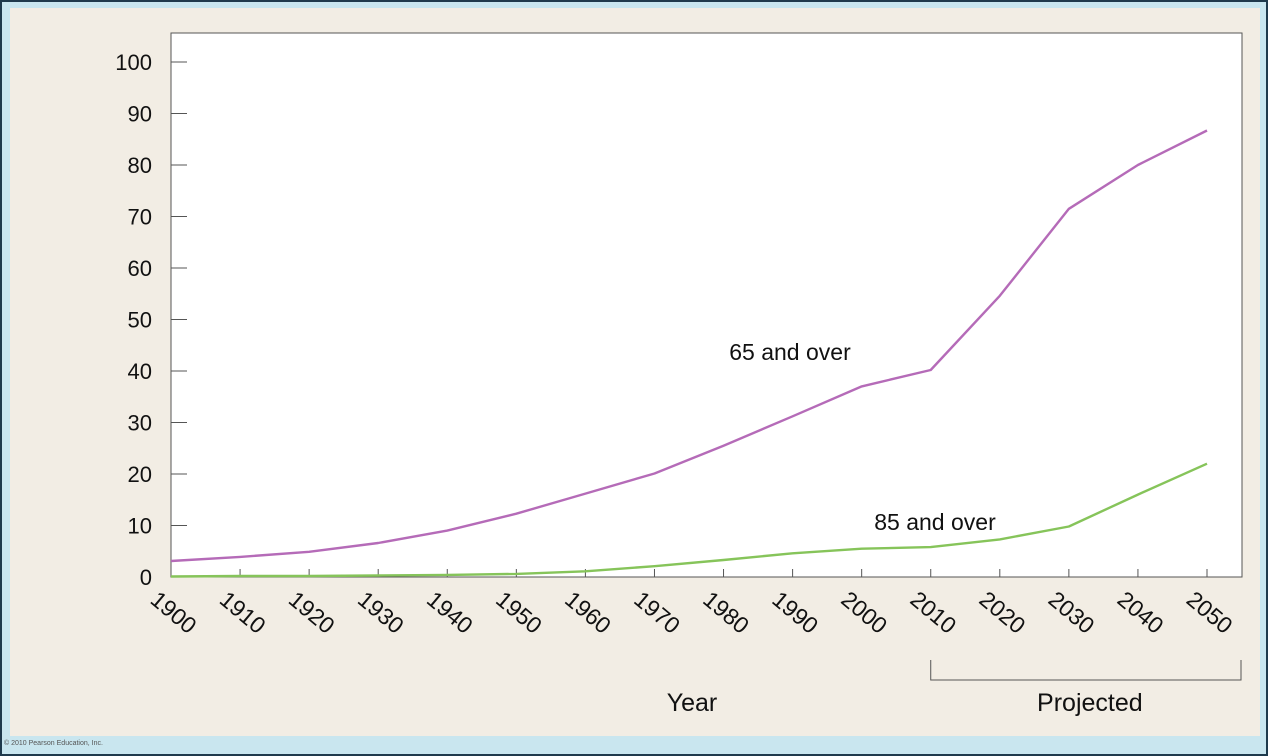 The height and width of the screenshot is (756, 1268). What do you see at coordinates (1086, 670) in the screenshot?
I see `projected-bracket` at bounding box center [1086, 670].